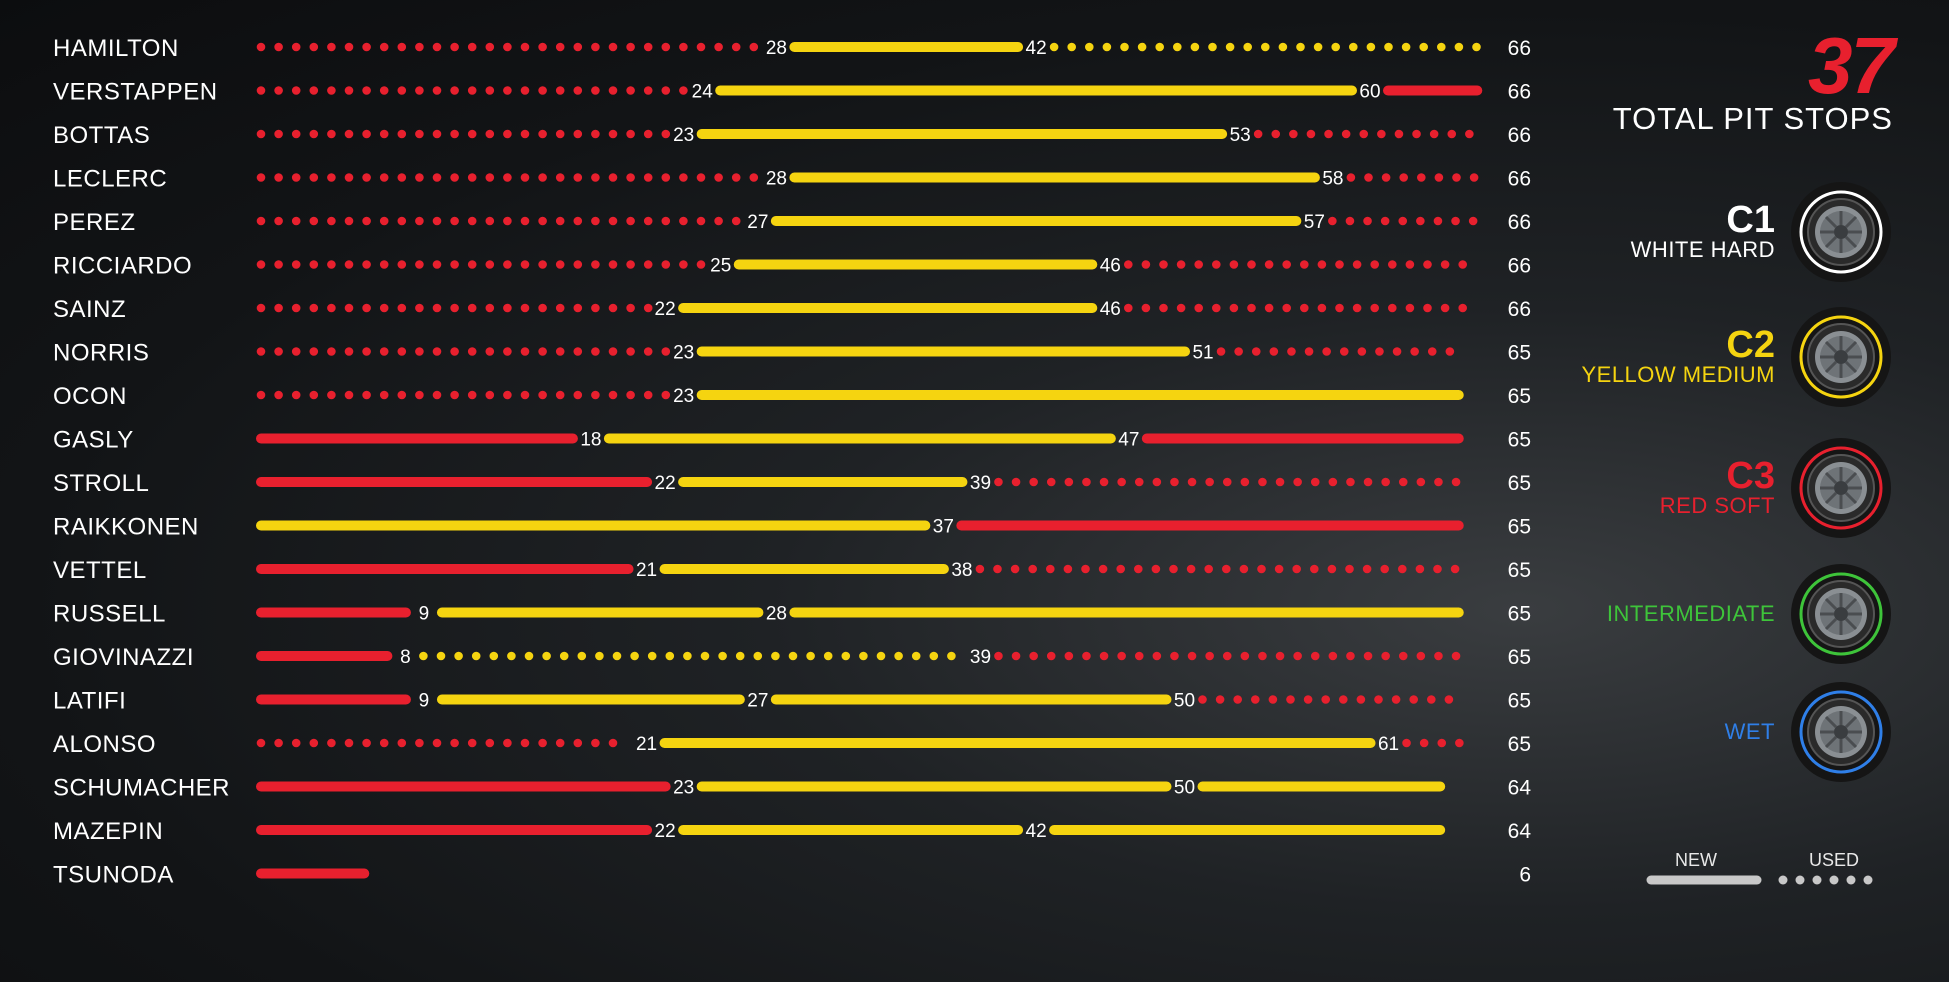  Describe the element at coordinates (113, 875) in the screenshot. I see `driver-name: TSUNODA` at that location.